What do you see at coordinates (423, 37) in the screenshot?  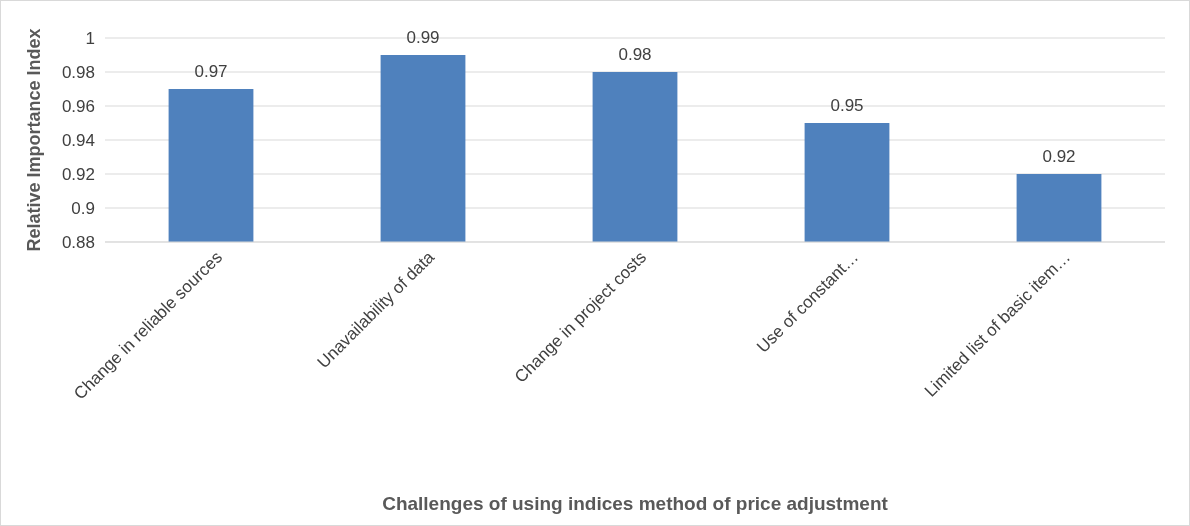 I see `data-label: 0.99` at bounding box center [423, 37].